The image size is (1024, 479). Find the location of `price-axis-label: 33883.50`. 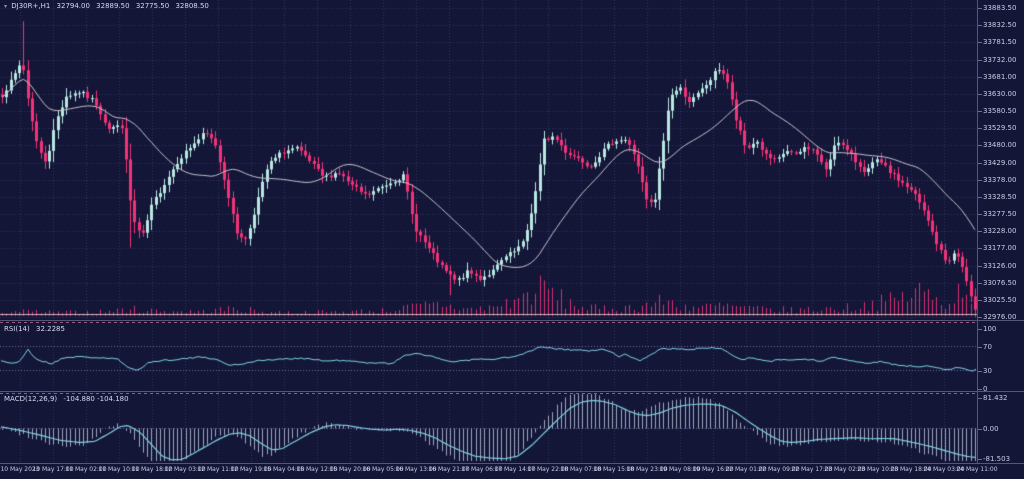

price-axis-label: 33883.50 is located at coordinates (997, 8).